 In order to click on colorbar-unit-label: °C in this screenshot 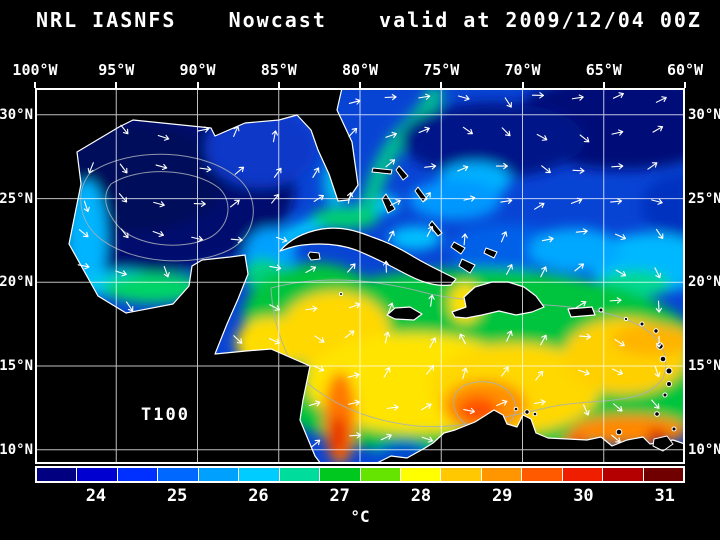, I will do `click(360, 516)`.